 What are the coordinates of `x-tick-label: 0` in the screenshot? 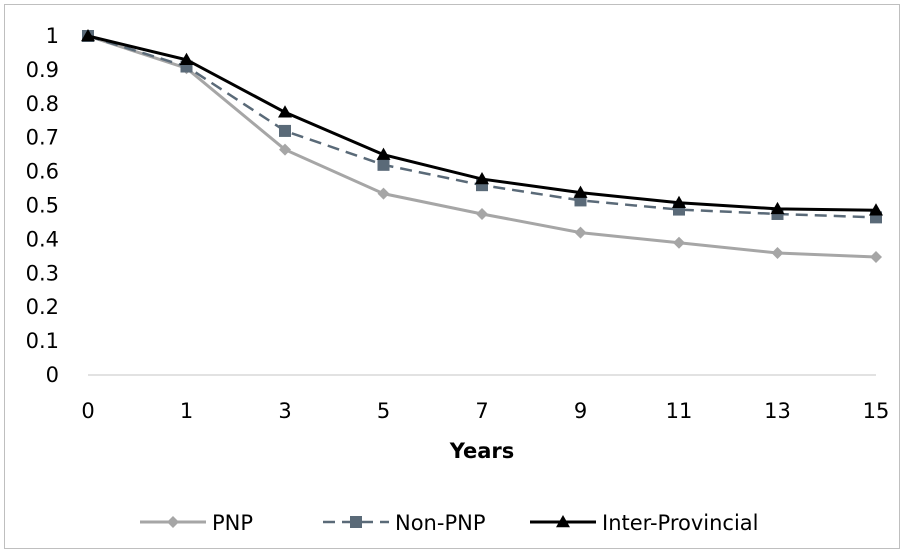 It's located at (87, 411).